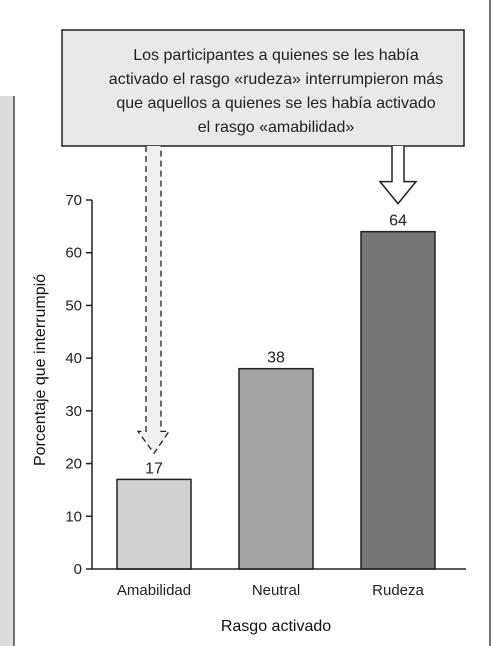  Describe the element at coordinates (276, 468) in the screenshot. I see `bar-neutral` at that location.